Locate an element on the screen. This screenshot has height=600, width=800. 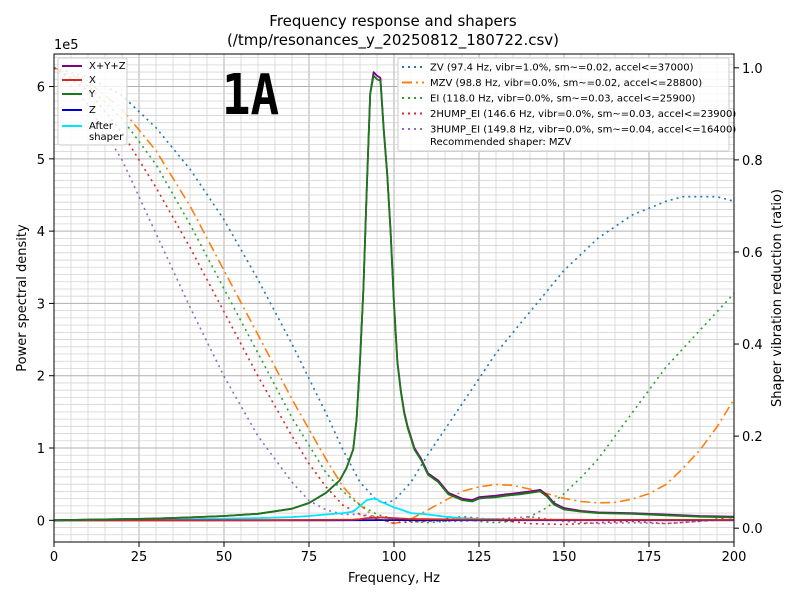
y-tick-label: 3 is located at coordinates (41, 304).